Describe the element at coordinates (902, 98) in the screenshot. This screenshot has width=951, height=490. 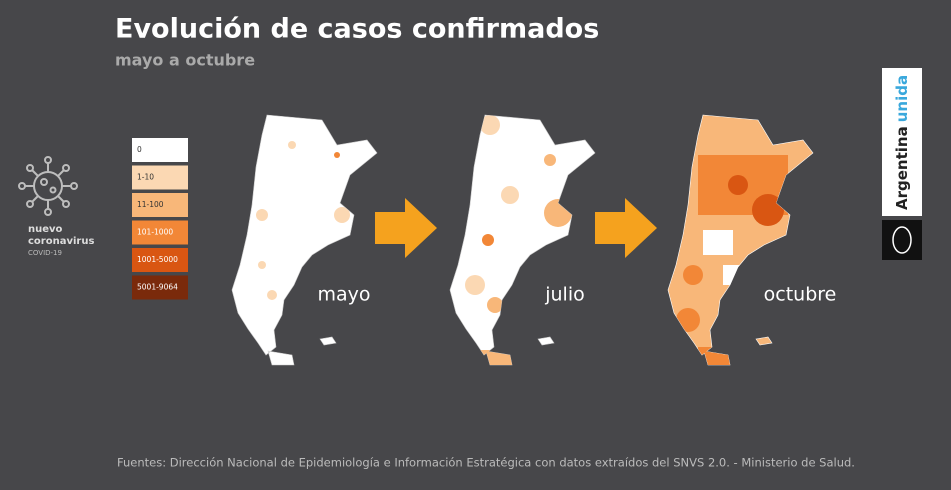
I see `brand-word: unida` at that location.